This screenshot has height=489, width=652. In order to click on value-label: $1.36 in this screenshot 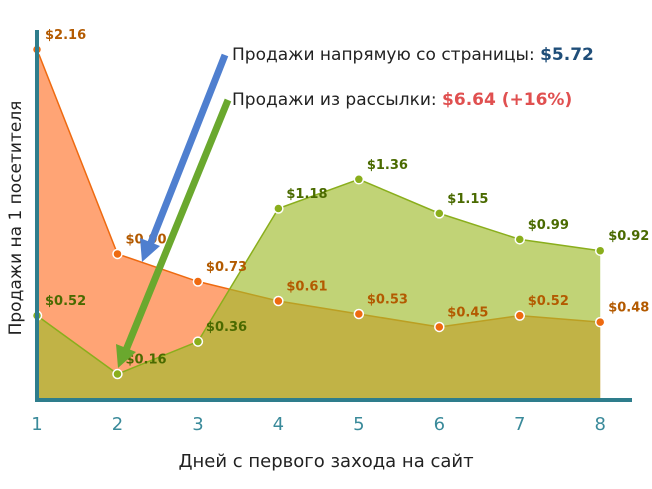, I will do `click(387, 165)`.